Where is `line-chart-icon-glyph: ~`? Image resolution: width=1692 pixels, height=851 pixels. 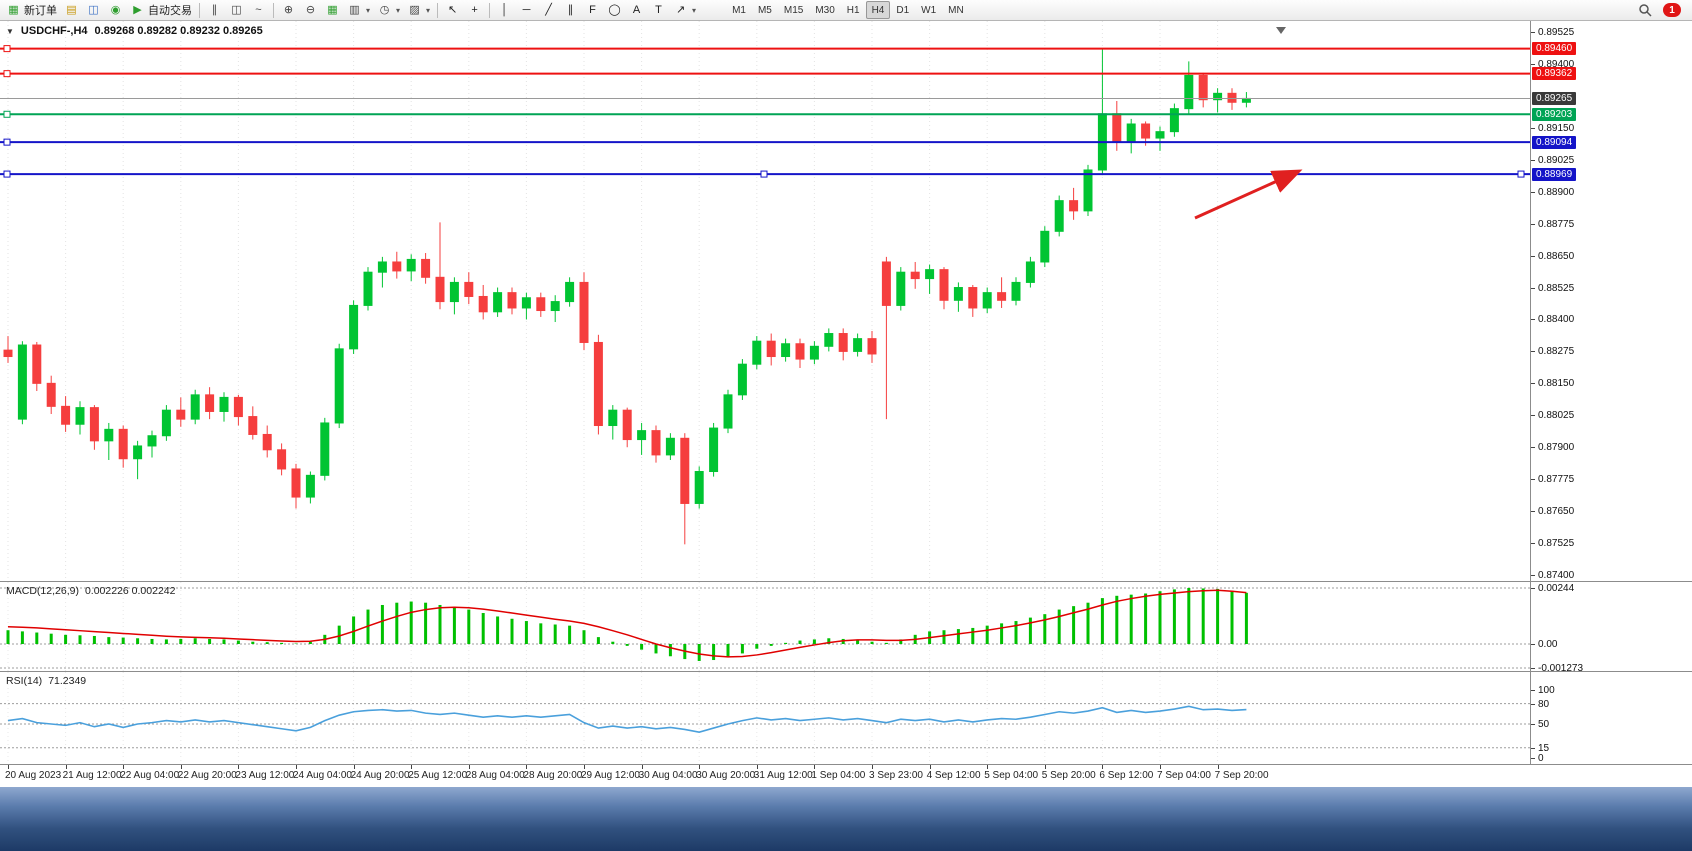
line-chart-icon-glyph: ~ is located at coordinates (258, 9).